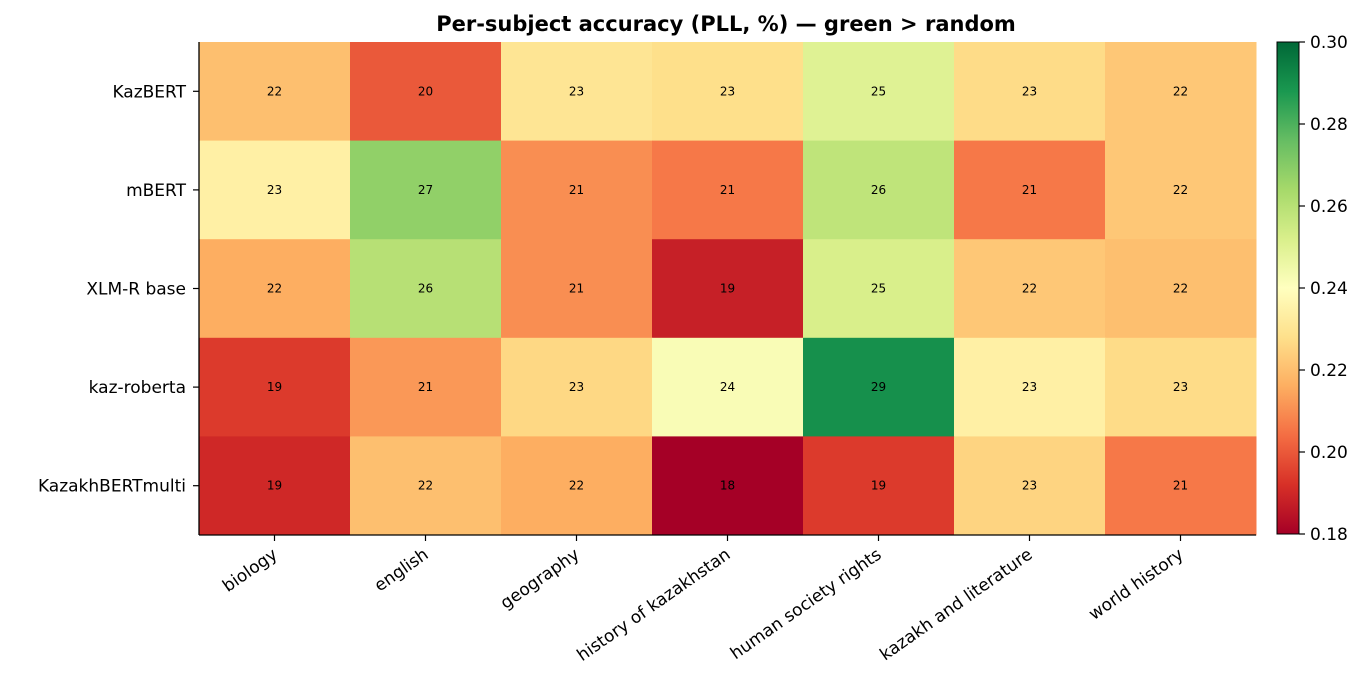 The height and width of the screenshot is (698, 1370). I want to click on colorbar: 0.18 0.20 0.22 0.24 0.26 0.28 0.30, so click(1312, 289).